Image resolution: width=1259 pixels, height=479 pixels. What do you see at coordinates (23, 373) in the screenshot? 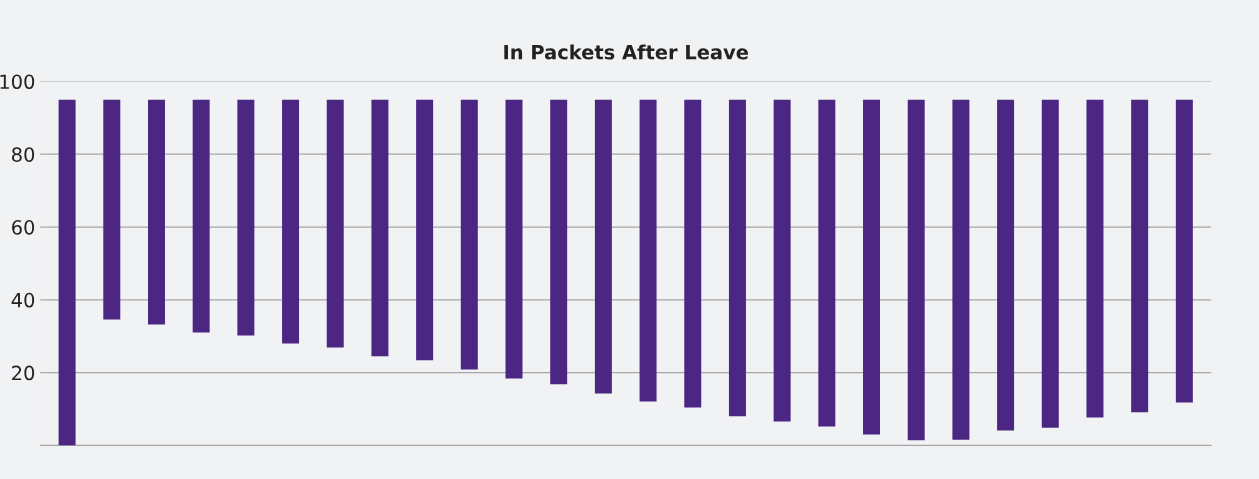
I see `y-tick-label: 20` at bounding box center [23, 373].